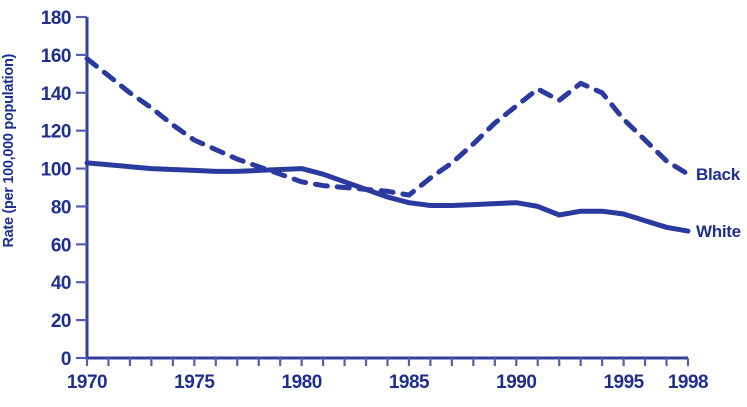 Image resolution: width=747 pixels, height=407 pixels. I want to click on y-tick-label: 140, so click(56, 94).